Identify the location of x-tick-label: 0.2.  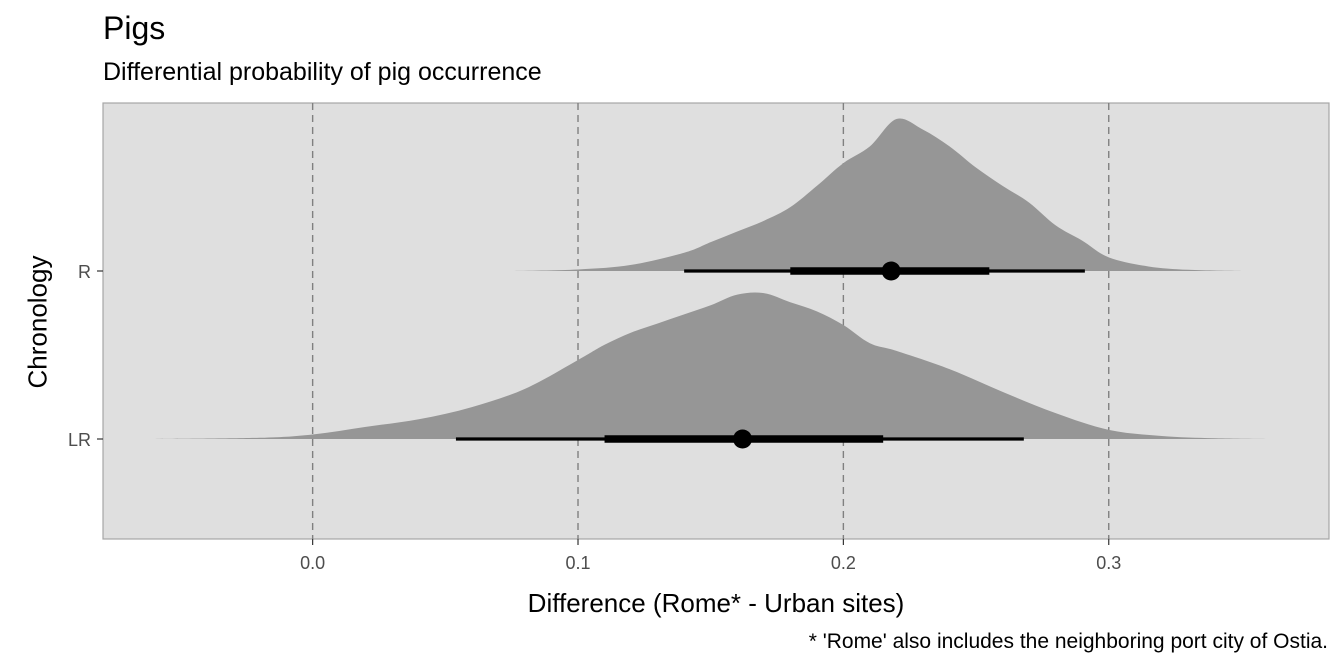
(843, 563).